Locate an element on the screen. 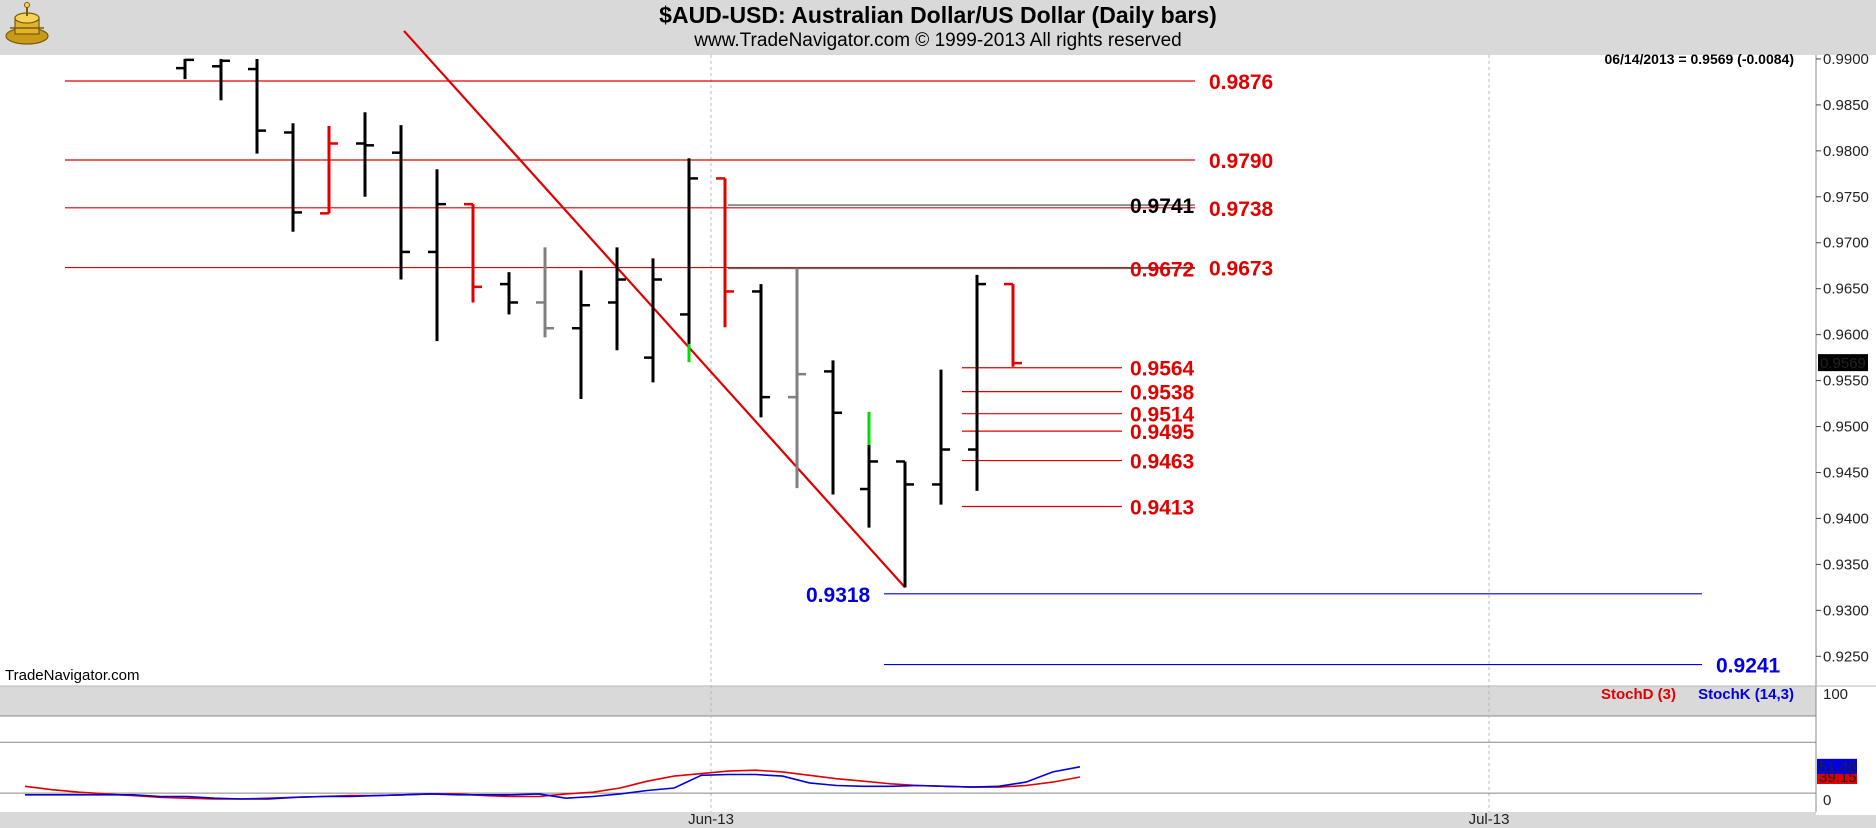 The image size is (1876, 828). price-tick-label: 0.9300 is located at coordinates (1846, 610).